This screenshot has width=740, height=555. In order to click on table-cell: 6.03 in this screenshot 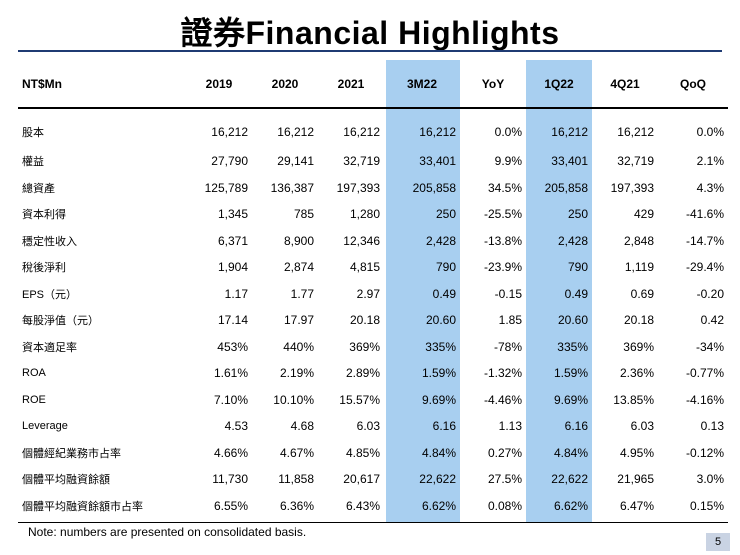, I will do `click(368, 426)`.